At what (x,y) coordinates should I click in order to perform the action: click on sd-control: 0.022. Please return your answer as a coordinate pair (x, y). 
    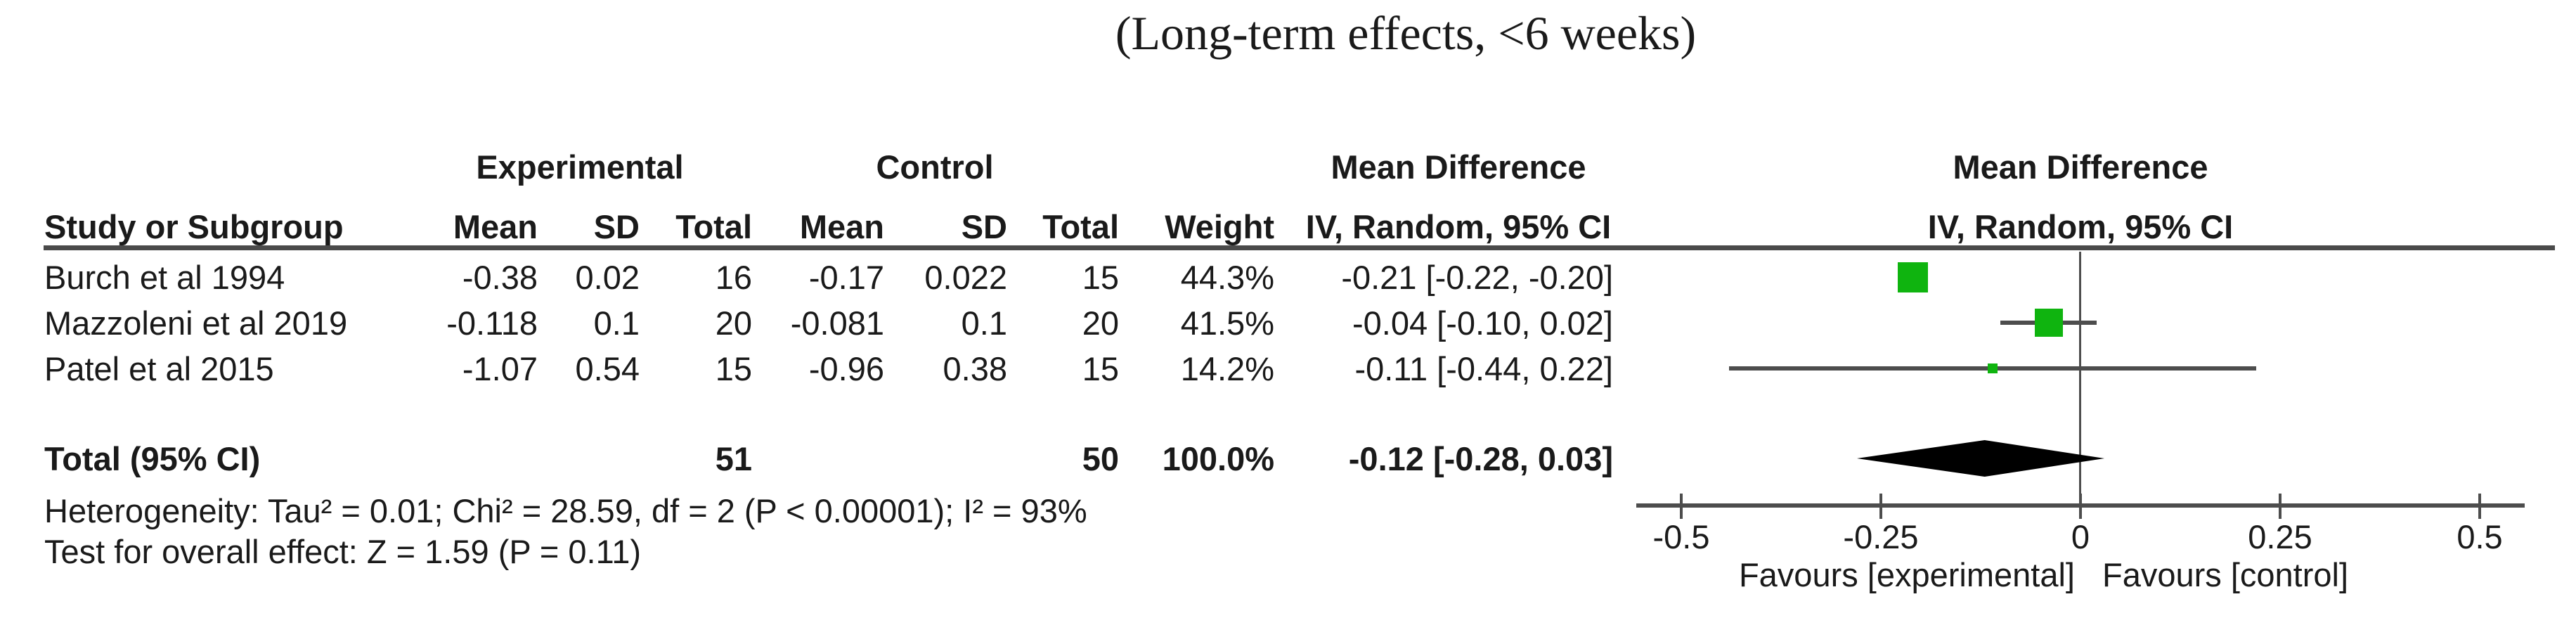
    Looking at the image, I should click on (966, 277).